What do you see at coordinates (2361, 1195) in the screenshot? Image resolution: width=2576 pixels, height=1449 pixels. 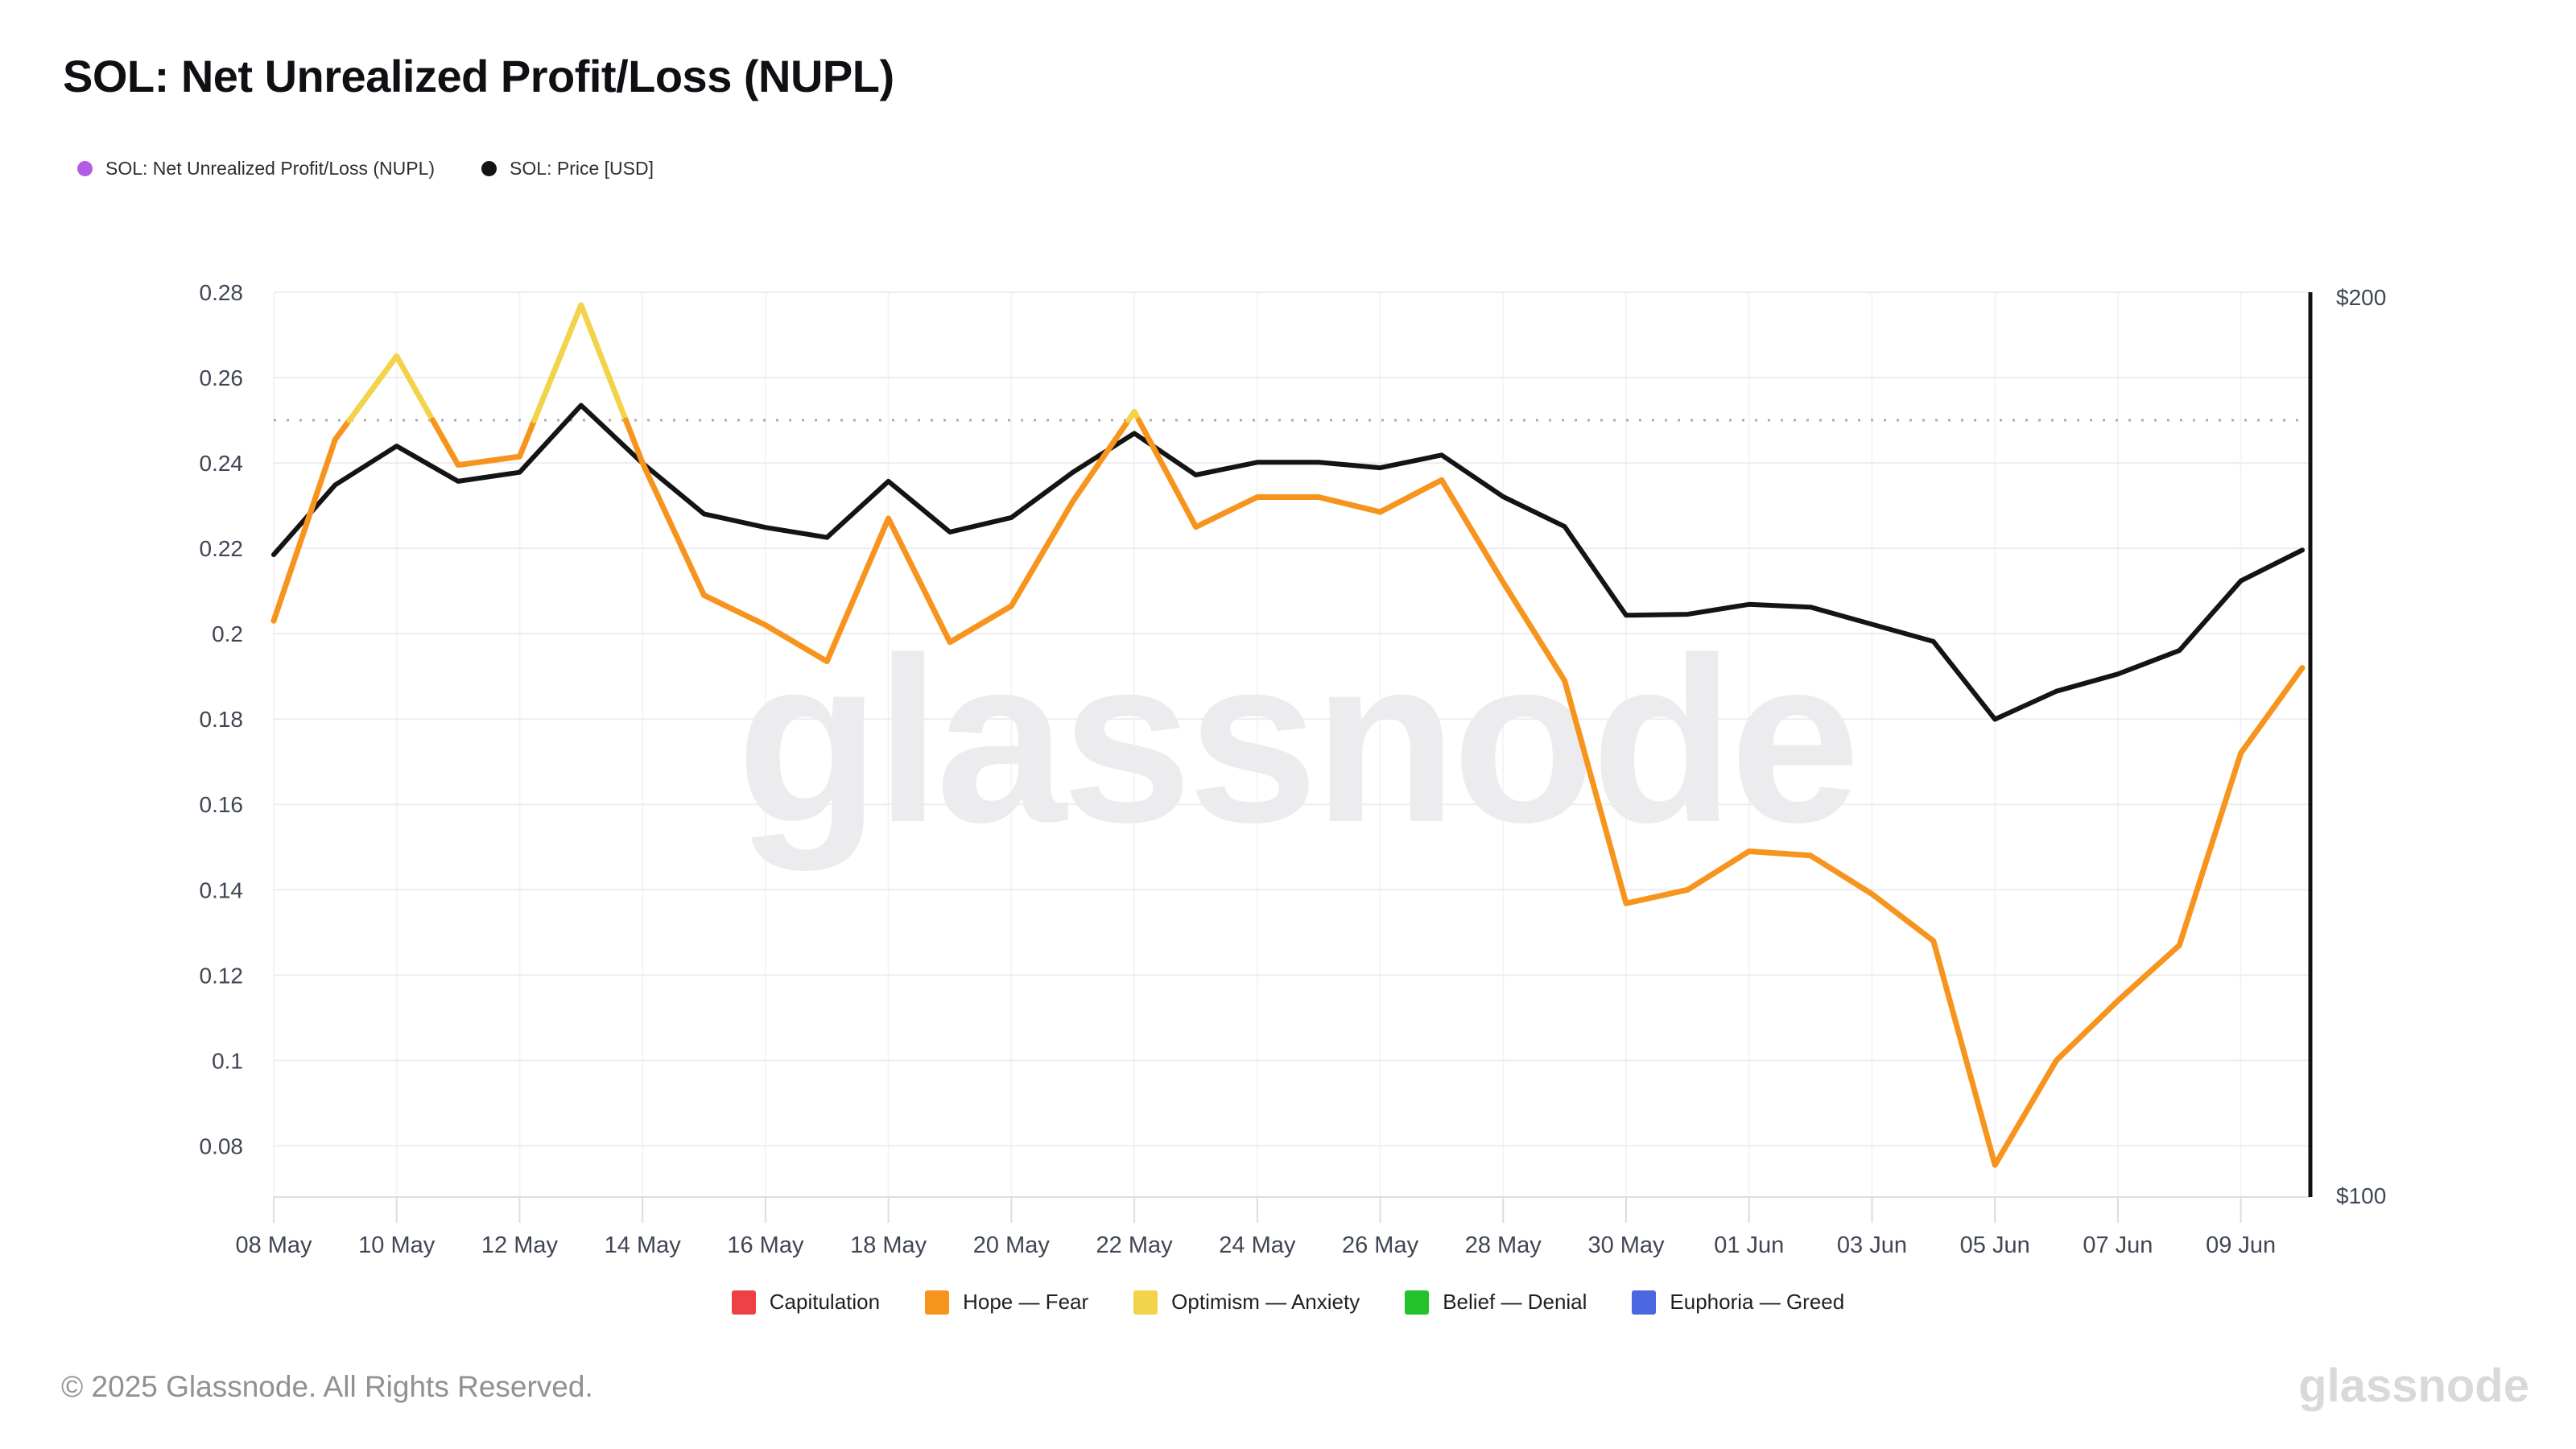 I see `price-axis-label-bottom: $100` at bounding box center [2361, 1195].